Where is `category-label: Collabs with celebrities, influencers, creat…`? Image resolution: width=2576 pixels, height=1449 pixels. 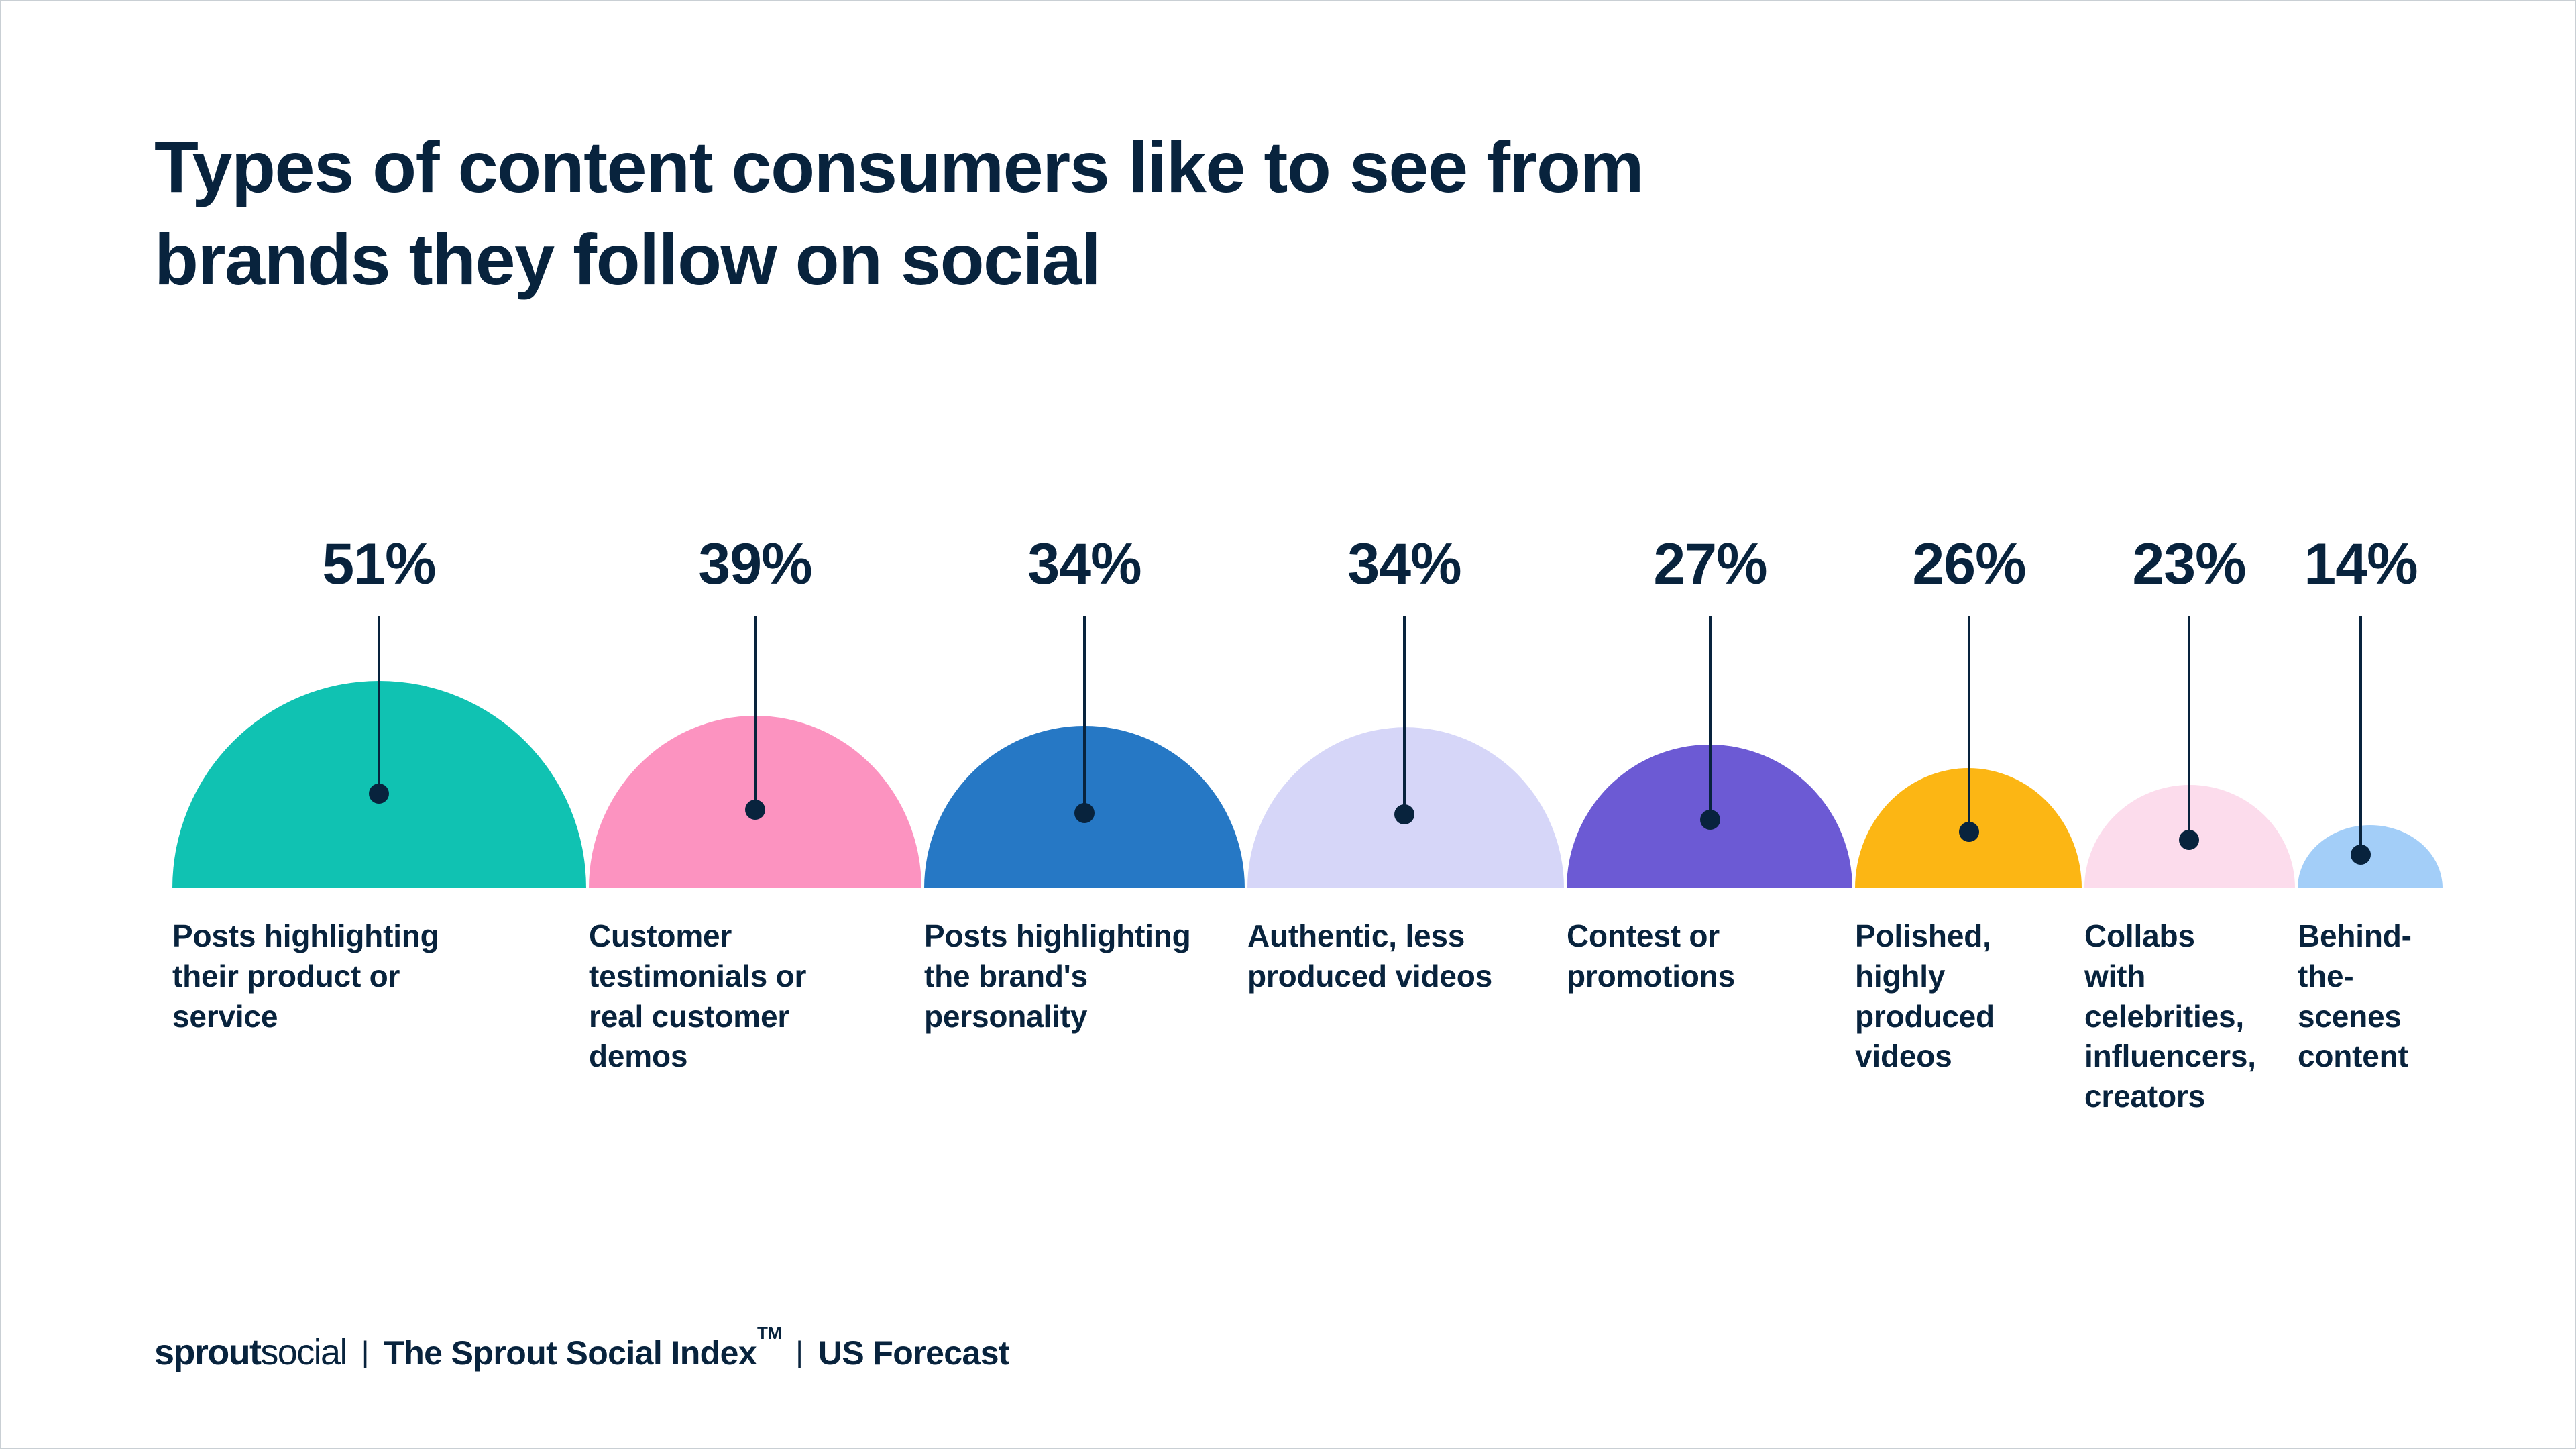 category-label: Collabs with celebrities, influencers, creat… is located at coordinates (2189, 1016).